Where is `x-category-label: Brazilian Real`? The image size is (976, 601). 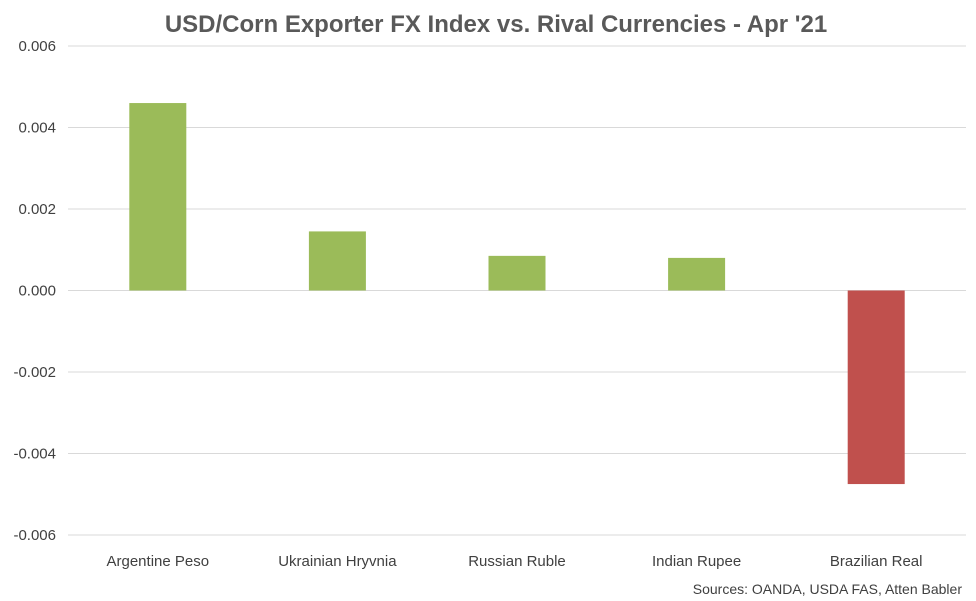
x-category-label: Brazilian Real is located at coordinates (876, 561).